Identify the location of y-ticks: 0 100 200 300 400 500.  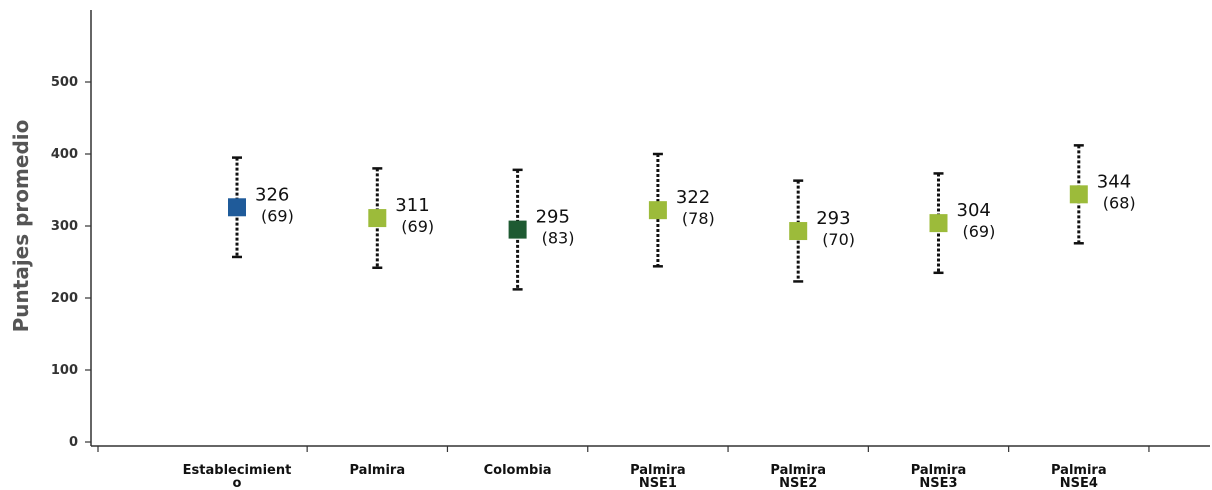
(71, 262).